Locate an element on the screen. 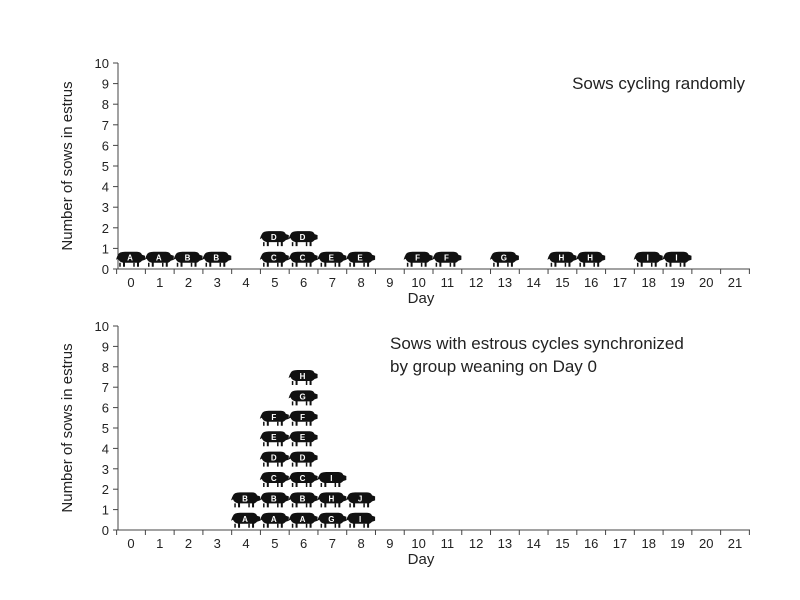  x-tick-label: 9 is located at coordinates (389, 282).